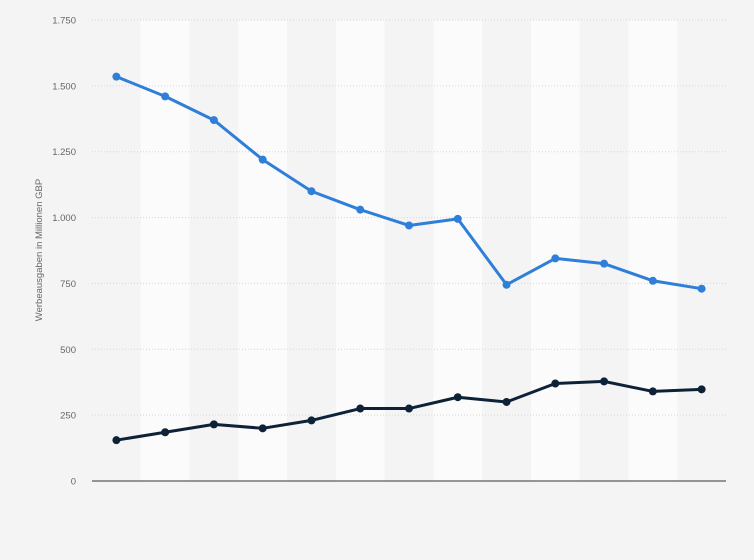 Image resolution: width=754 pixels, height=560 pixels. I want to click on y-tick-label: 1.250, so click(64, 152).